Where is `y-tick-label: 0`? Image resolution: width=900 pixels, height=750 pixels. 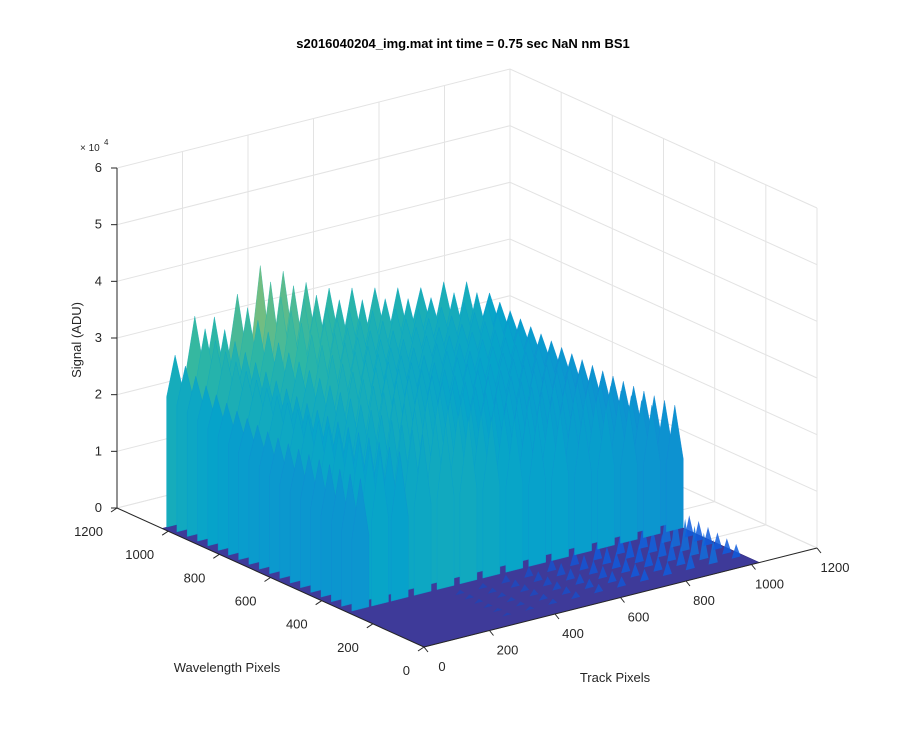 y-tick-label: 0 is located at coordinates (406, 670).